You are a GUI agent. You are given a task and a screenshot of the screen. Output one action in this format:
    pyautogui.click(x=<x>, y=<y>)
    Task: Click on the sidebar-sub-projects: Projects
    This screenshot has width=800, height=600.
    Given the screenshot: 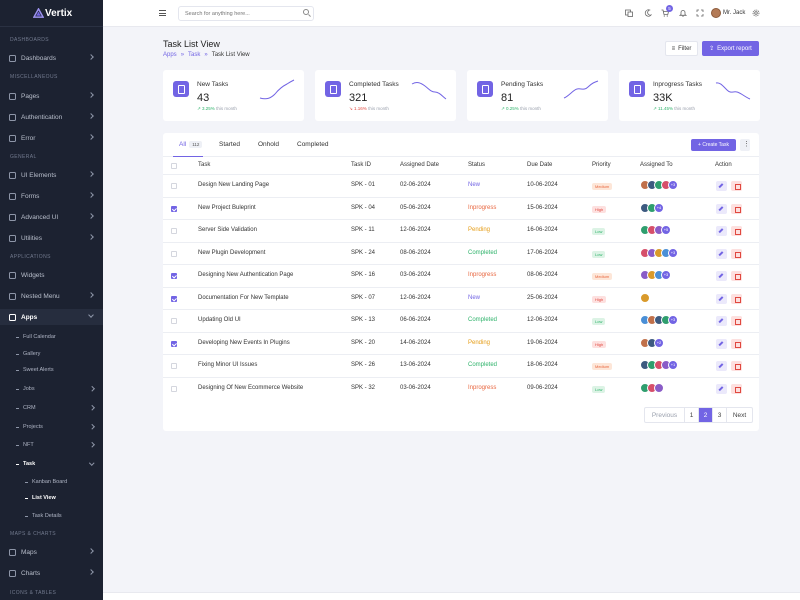 What is the action you would take?
    pyautogui.click(x=51, y=427)
    